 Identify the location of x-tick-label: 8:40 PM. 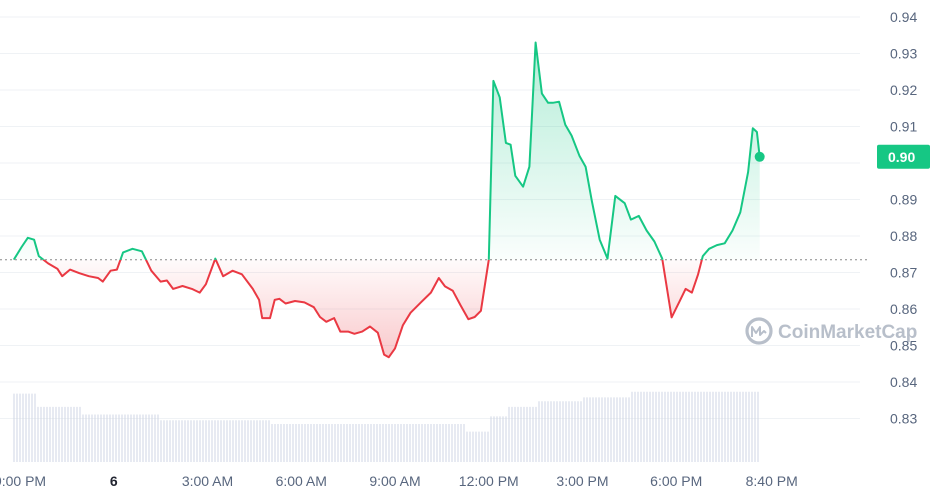
(772, 481).